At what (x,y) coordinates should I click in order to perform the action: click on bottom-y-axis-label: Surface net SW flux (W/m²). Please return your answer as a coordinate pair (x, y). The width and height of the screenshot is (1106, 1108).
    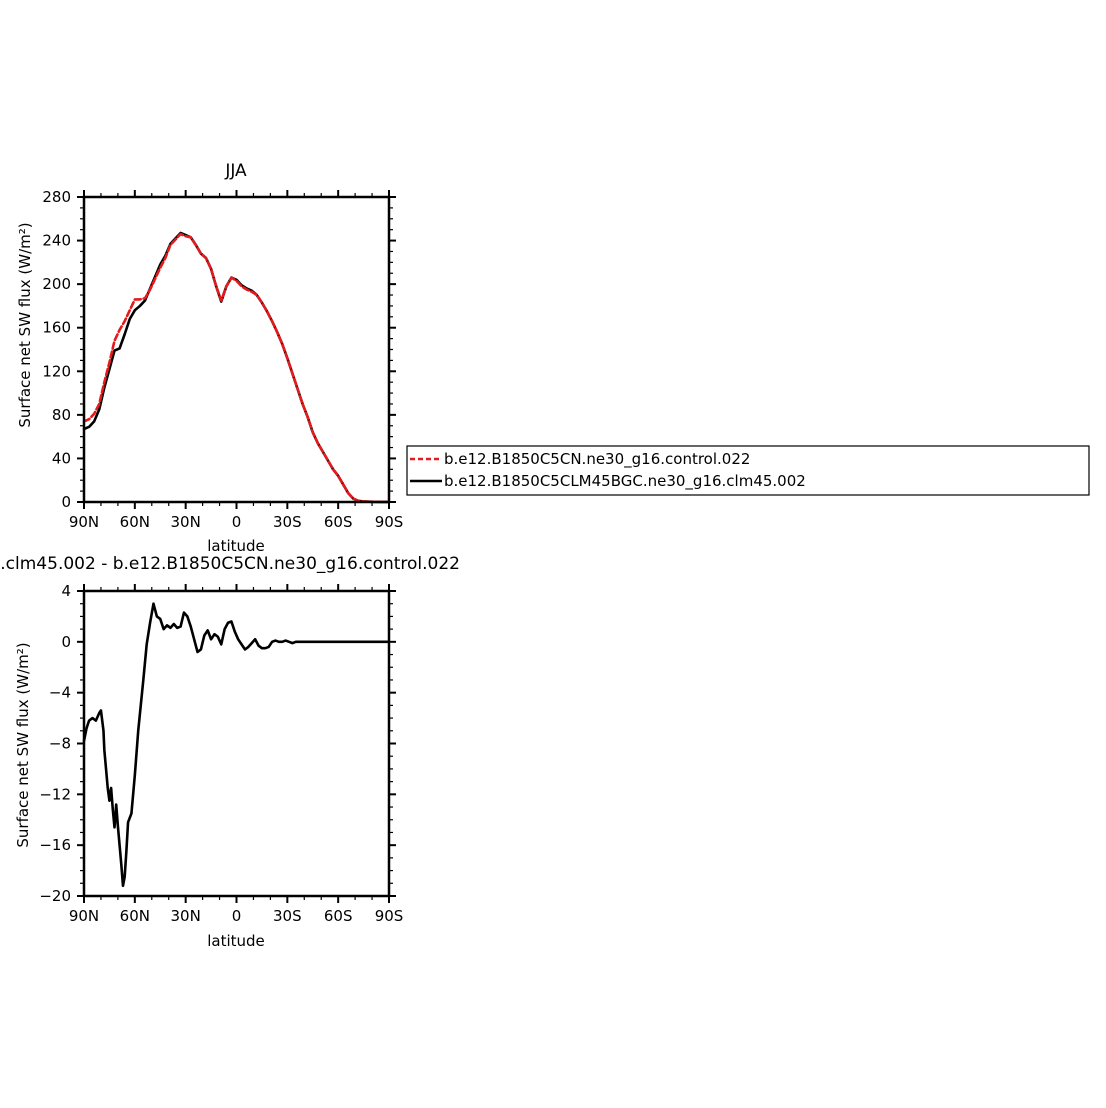
    Looking at the image, I should click on (23, 744).